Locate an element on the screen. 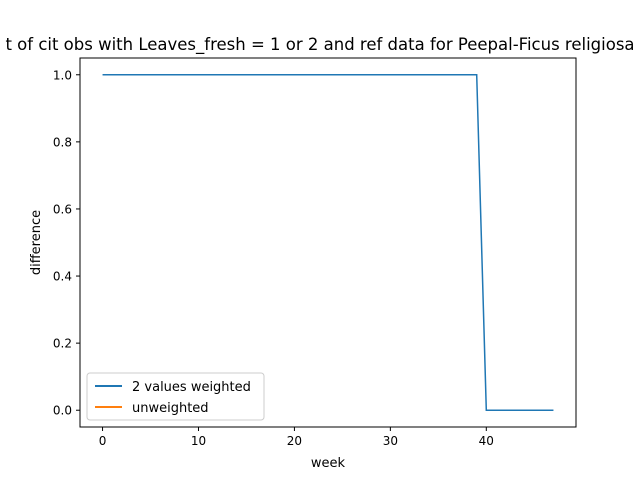 Image resolution: width=640 pixels, height=480 pixels. y-tick-label: 0.8 is located at coordinates (62, 142).